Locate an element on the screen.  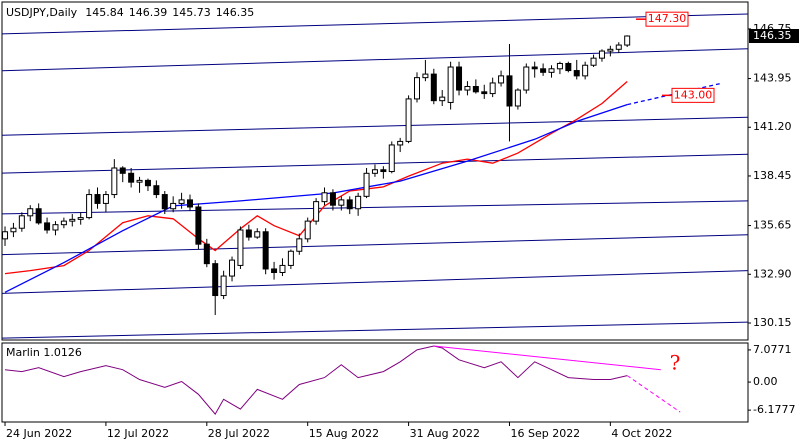
y-tick-label: 130.15 is located at coordinates (772, 322).